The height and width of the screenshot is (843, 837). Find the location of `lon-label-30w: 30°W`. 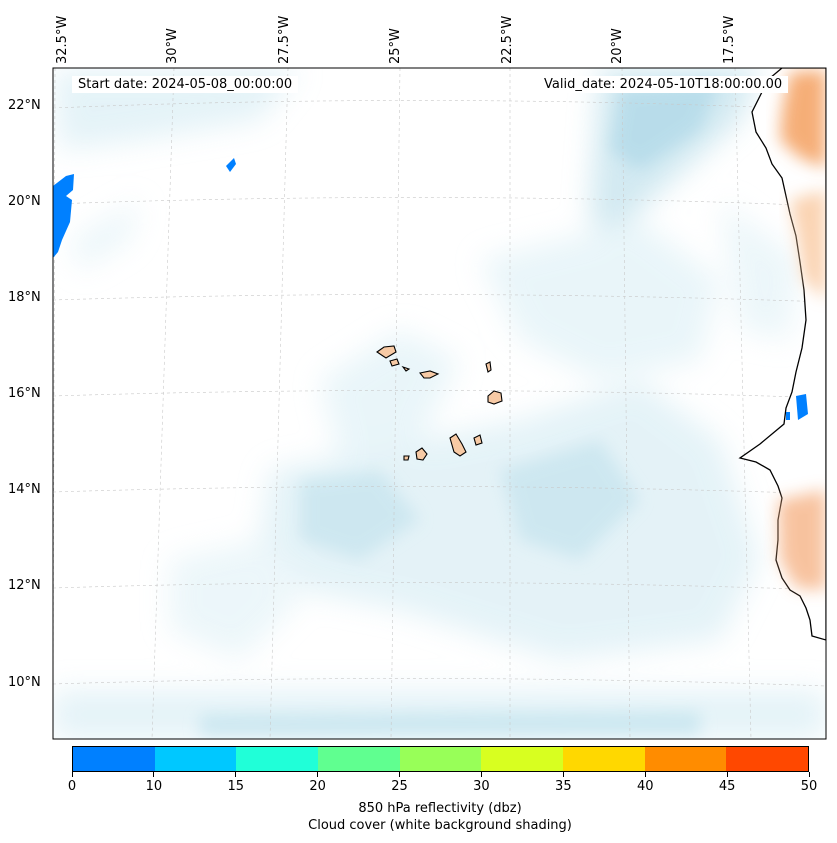

lon-label-30w: 30°W is located at coordinates (172, 46).